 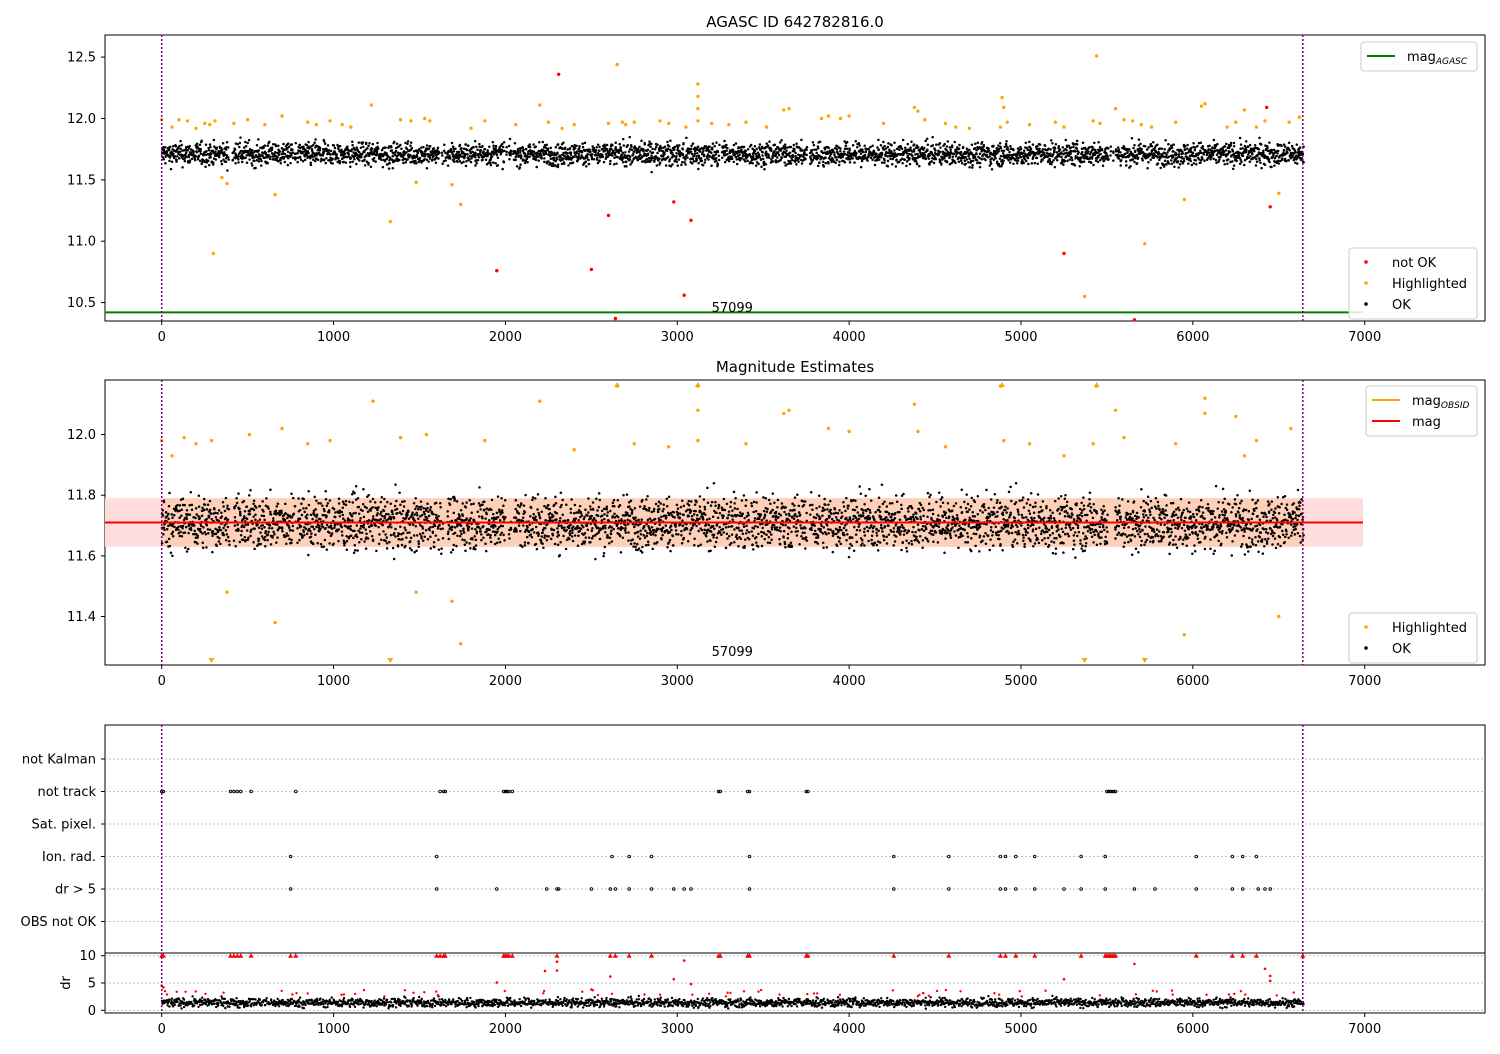 I want to click on agasc-highlighted-point, so click(x=1000, y=126).